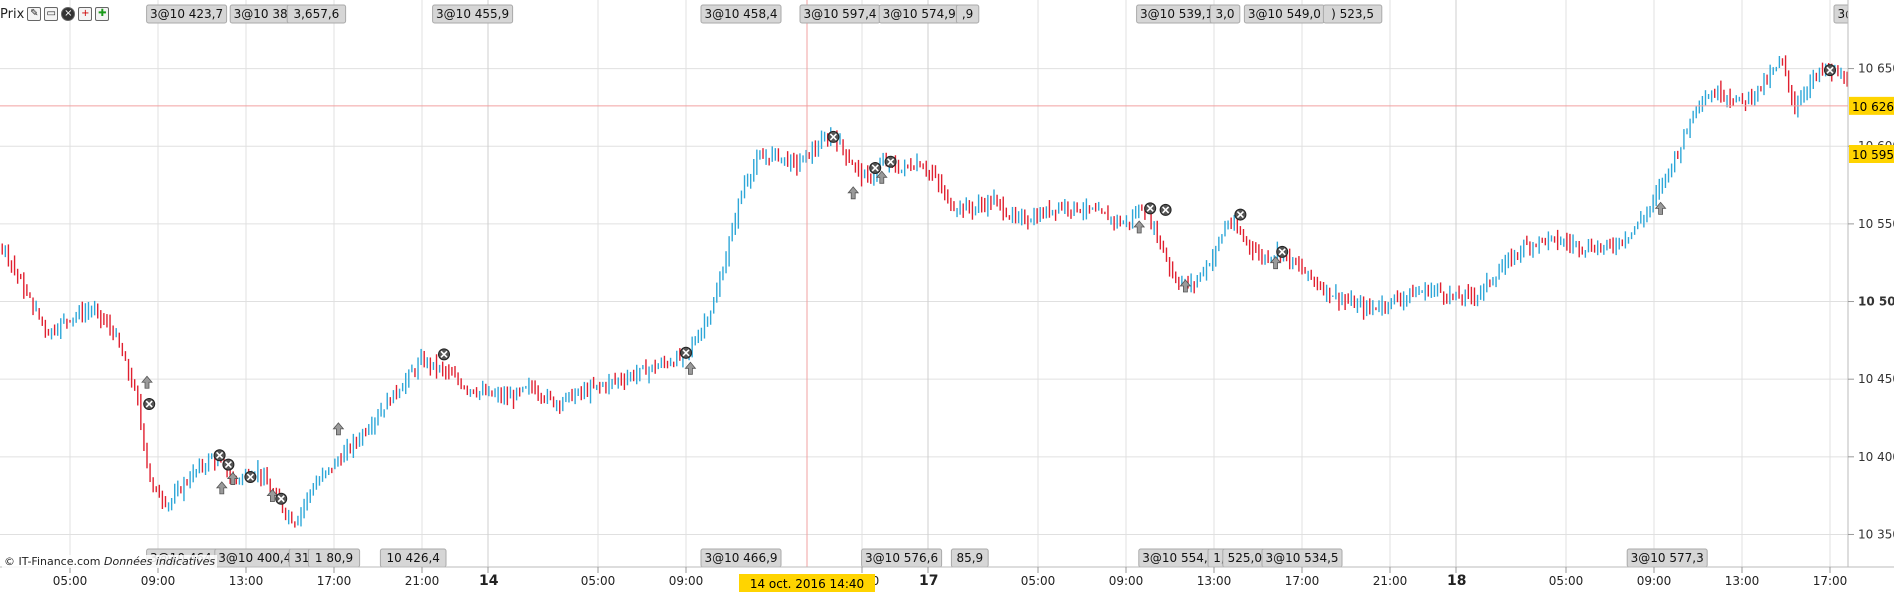  What do you see at coordinates (969, 558) in the screenshot?
I see `order-label-bottom-text: 85,9` at bounding box center [969, 558].